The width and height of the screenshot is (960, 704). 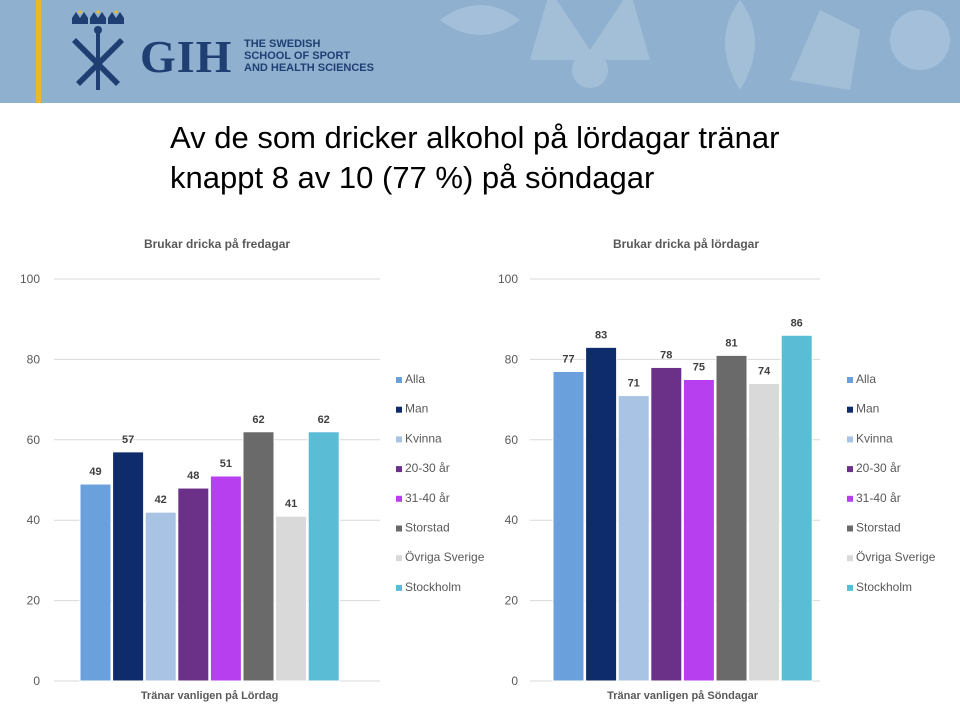 What do you see at coordinates (686, 244) in the screenshot?
I see `chart-title: Brukar dricka på lördagar` at bounding box center [686, 244].